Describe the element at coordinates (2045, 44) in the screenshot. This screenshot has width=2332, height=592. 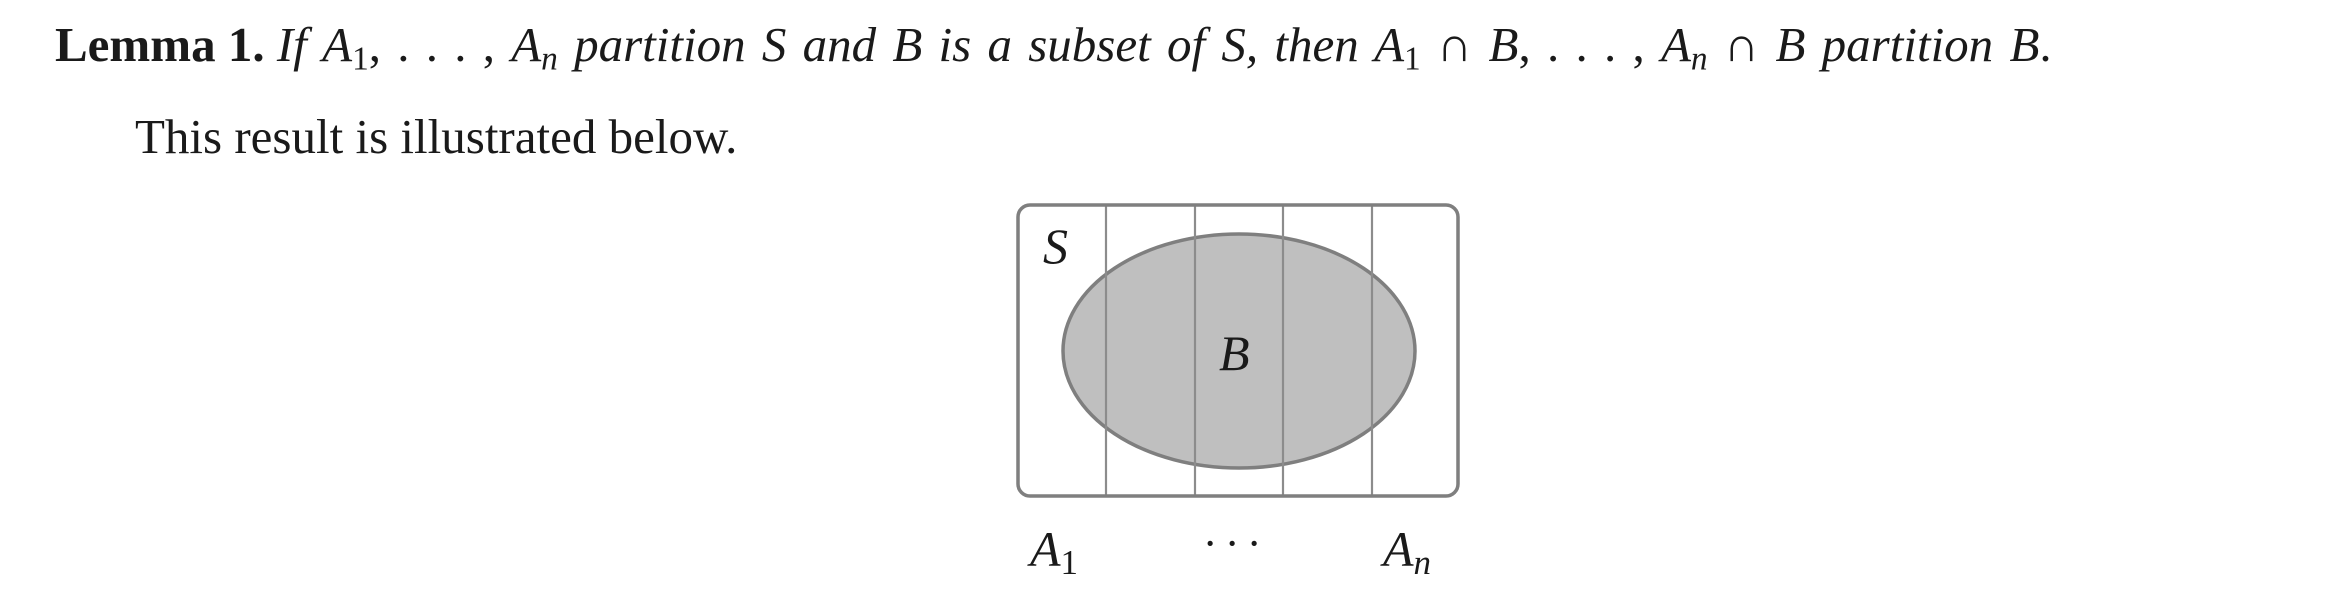
I see `stmt-text: .` at that location.